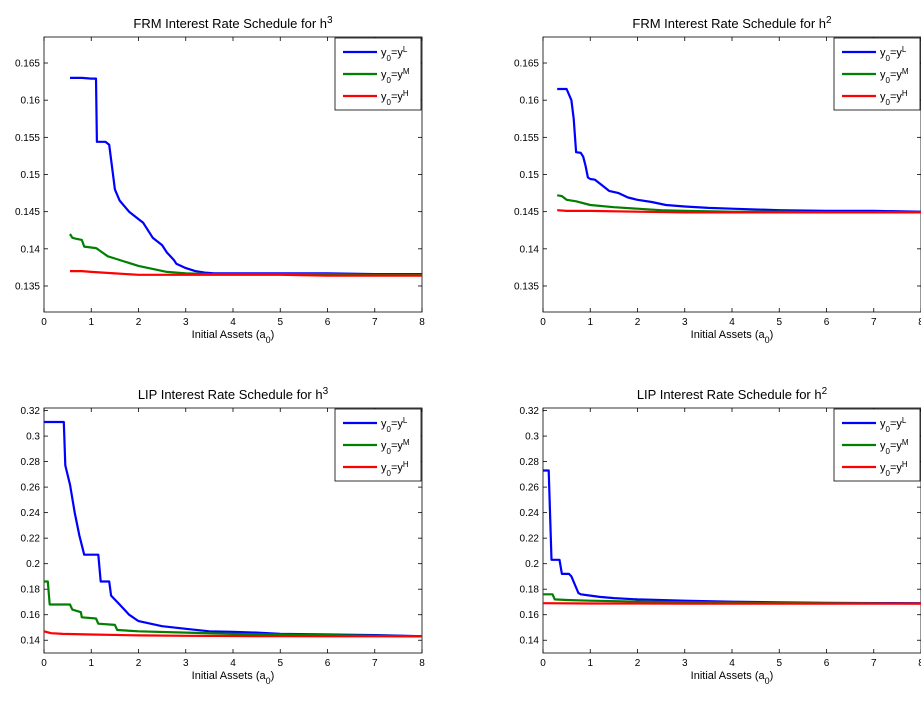 This screenshot has height=709, width=921. Describe the element at coordinates (732, 23) in the screenshot. I see `chart-title: FRM Interest Rate Schedule for h2` at that location.